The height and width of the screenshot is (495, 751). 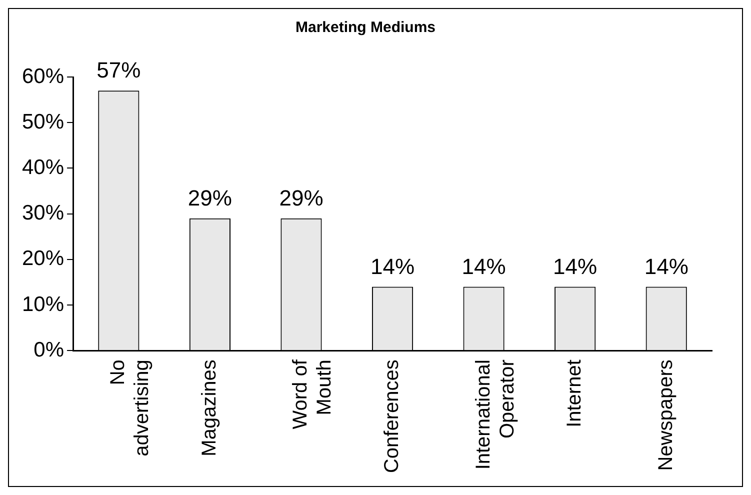 What do you see at coordinates (43, 213) in the screenshot?
I see `y-tick-label: 30%` at bounding box center [43, 213].